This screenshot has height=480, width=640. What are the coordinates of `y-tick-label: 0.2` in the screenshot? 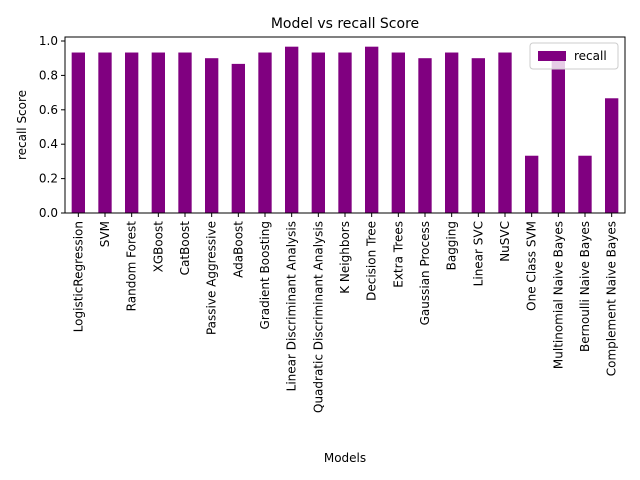 It's located at (48, 179).